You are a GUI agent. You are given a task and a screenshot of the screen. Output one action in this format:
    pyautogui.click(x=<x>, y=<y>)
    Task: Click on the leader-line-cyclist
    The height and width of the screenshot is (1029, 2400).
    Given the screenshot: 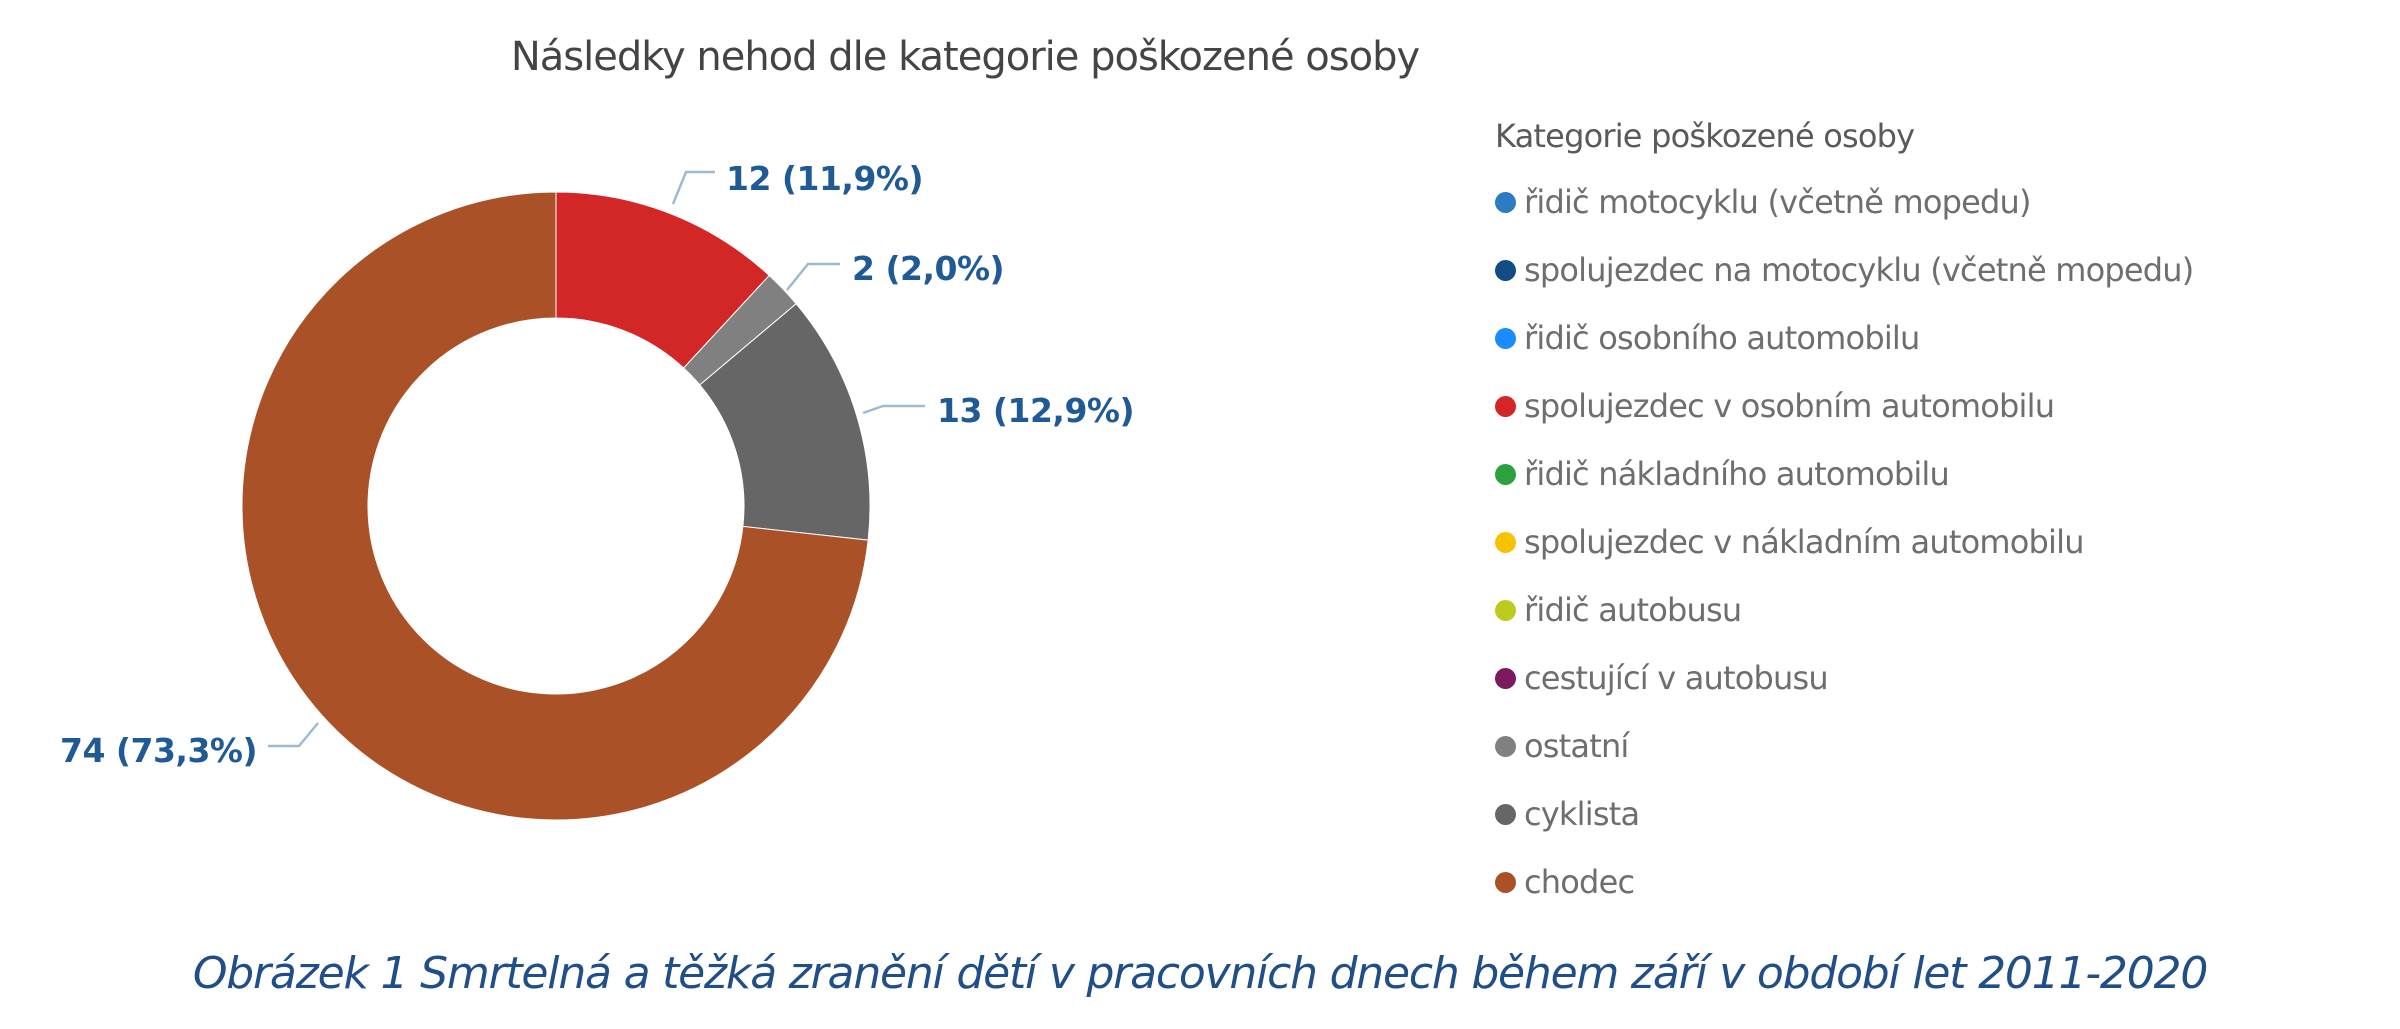 What is the action you would take?
    pyautogui.click(x=893, y=409)
    